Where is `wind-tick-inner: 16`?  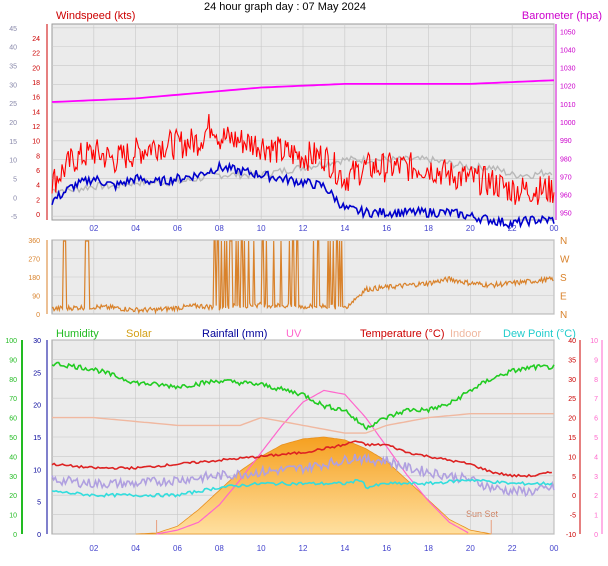 wind-tick-inner: 16 is located at coordinates (36, 98).